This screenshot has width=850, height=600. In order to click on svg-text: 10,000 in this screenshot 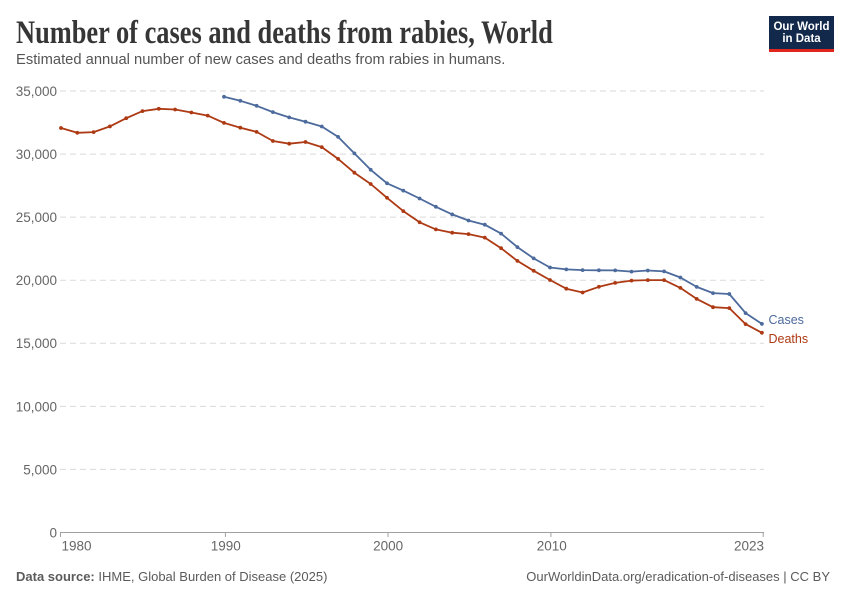, I will do `click(36, 406)`.